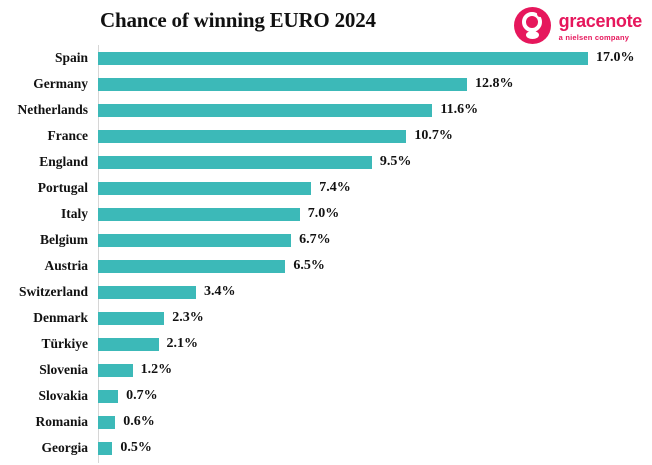 Image resolution: width=652 pixels, height=465 pixels. What do you see at coordinates (594, 37) in the screenshot?
I see `logo-tagline: a nielsen company` at bounding box center [594, 37].